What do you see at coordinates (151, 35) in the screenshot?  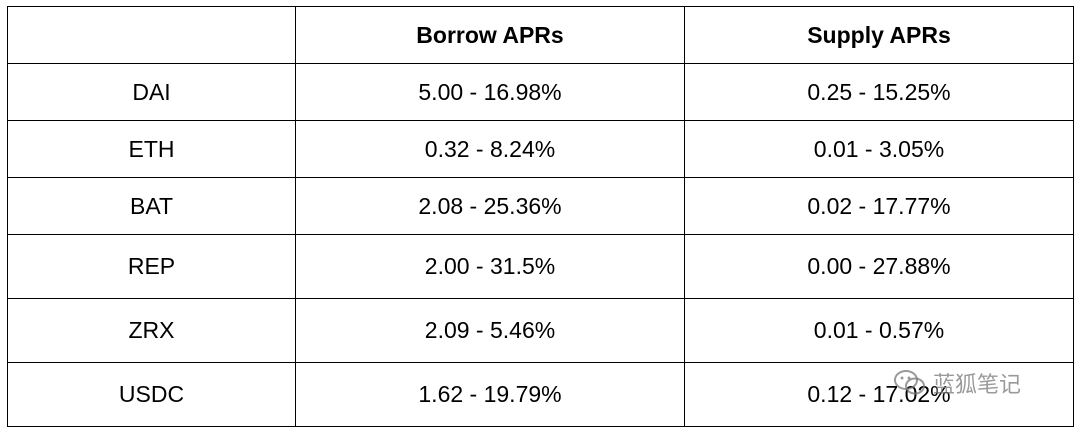 I see `header-asset` at bounding box center [151, 35].